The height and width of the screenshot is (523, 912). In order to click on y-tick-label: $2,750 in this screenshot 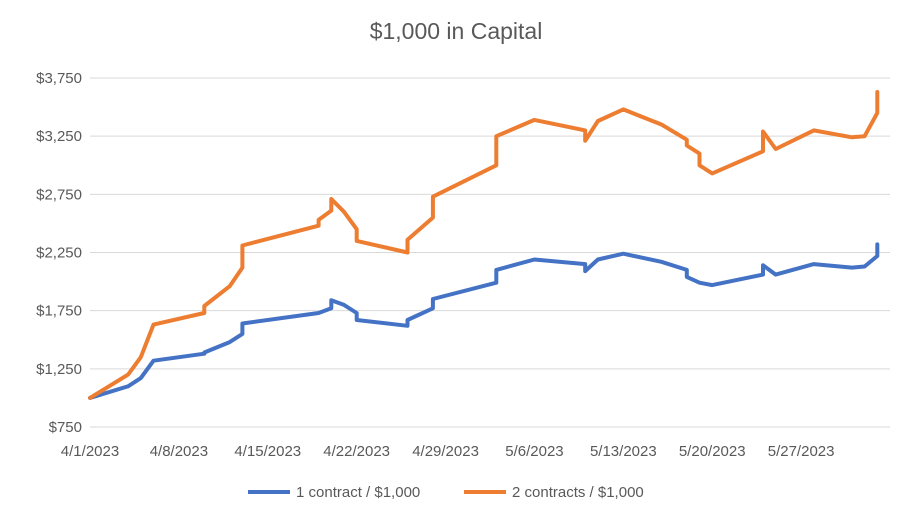, I will do `click(59, 194)`.